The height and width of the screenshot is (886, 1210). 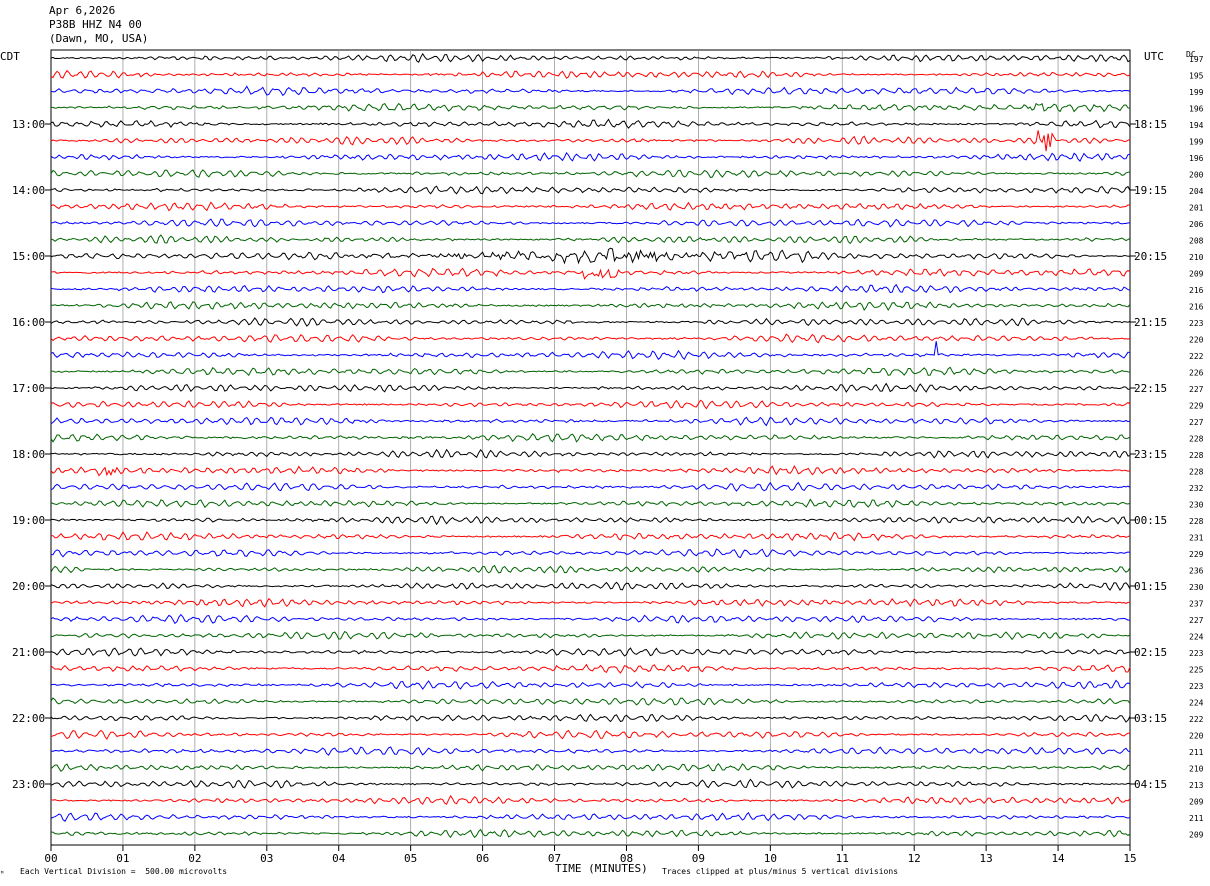 I want to click on left-time-label: 23:00, so click(x=28, y=784).